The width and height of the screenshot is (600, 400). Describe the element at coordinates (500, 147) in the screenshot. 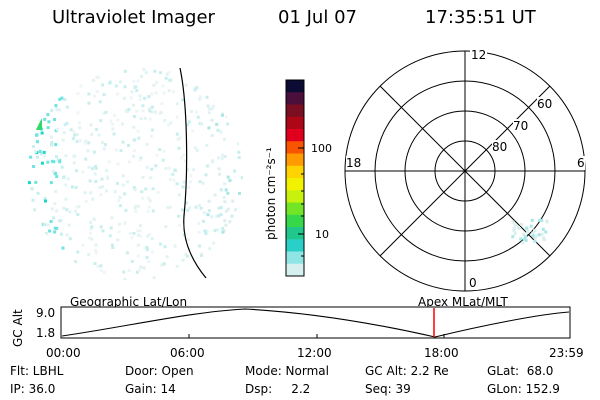

I see `polar-lat-80: 80` at that location.